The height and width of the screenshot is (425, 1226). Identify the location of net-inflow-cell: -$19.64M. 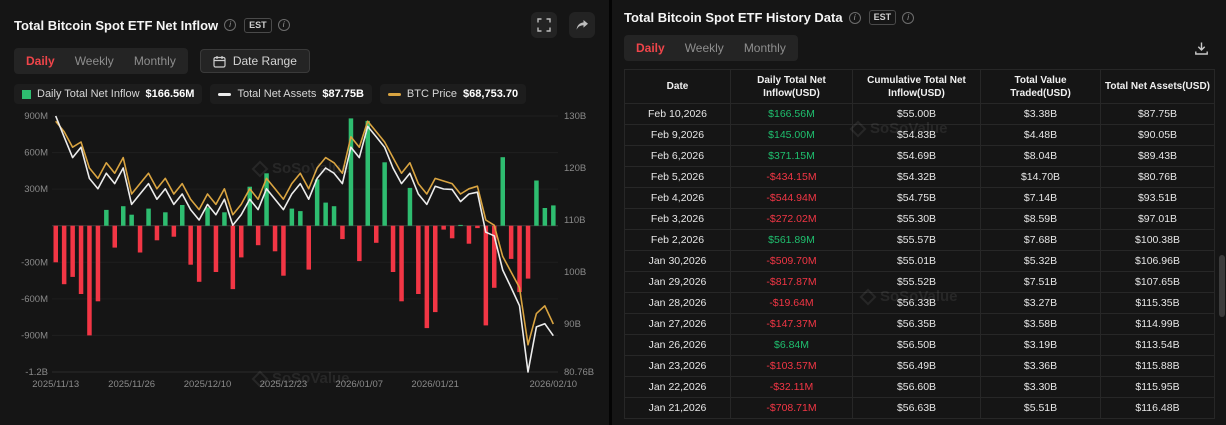
(791, 303).